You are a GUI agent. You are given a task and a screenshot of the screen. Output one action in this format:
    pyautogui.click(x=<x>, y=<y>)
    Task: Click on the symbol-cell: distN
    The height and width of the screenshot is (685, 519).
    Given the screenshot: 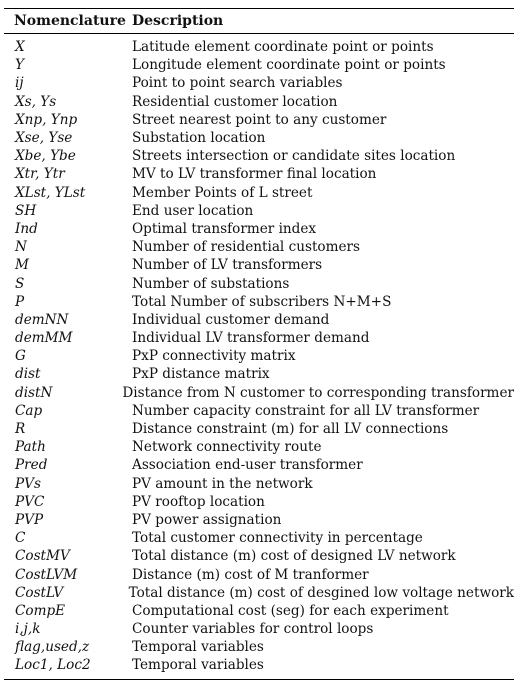 What is the action you would take?
    pyautogui.click(x=34, y=392)
    